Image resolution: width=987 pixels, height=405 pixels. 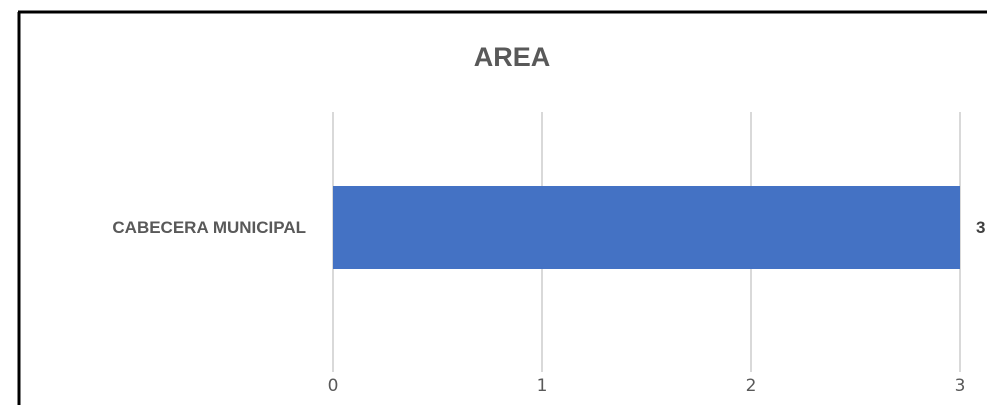 I want to click on x-tick-label-0: 0, so click(x=333, y=386).